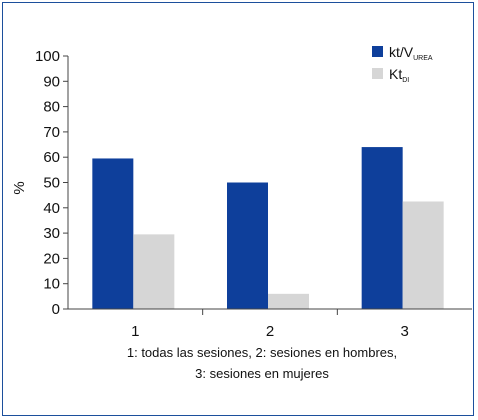 Image resolution: width=478 pixels, height=420 pixels. What do you see at coordinates (51, 208) in the screenshot?
I see `y-tick-label: 40` at bounding box center [51, 208].